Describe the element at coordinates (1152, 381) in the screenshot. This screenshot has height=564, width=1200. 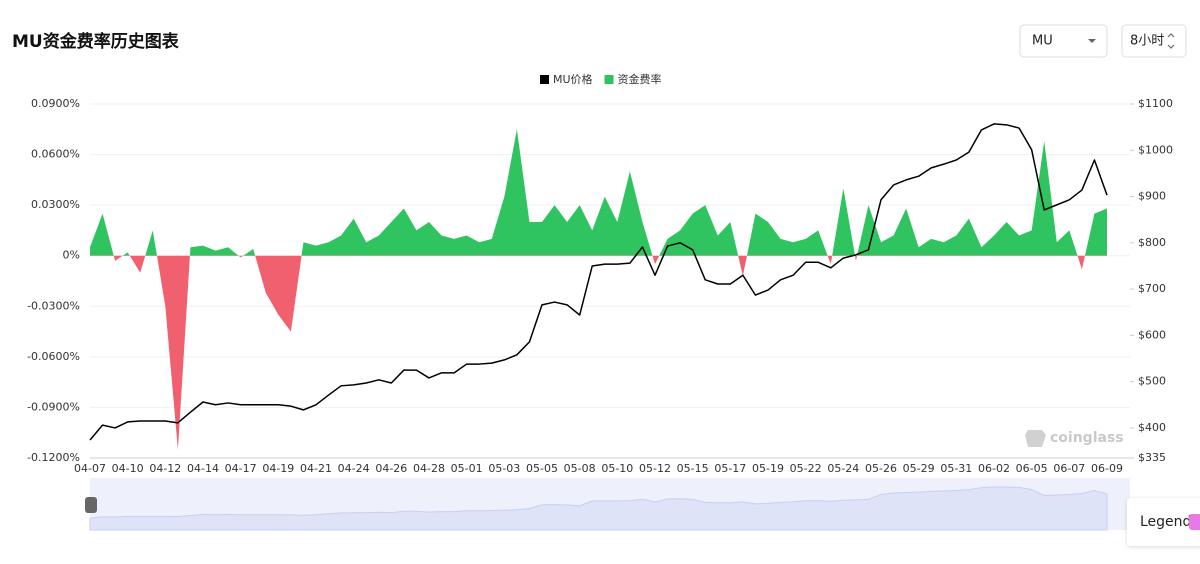
I see `y2-tick-label: $500` at that location.